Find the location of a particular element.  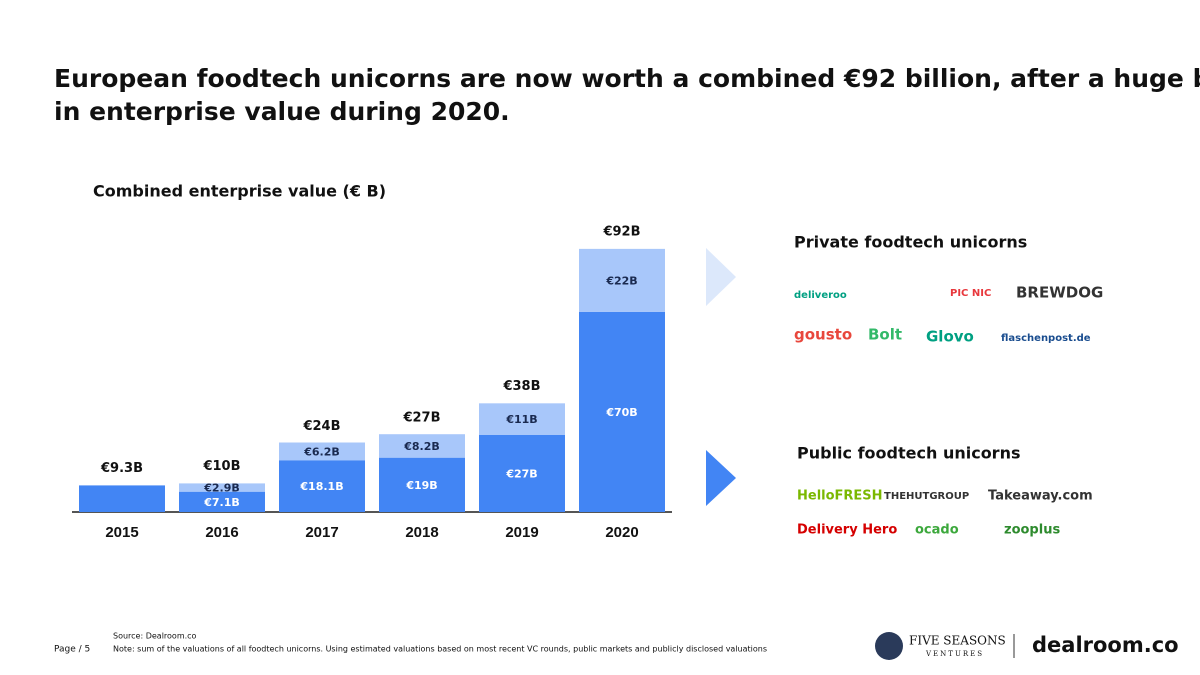

logo: BREWDOG is located at coordinates (1059, 293).